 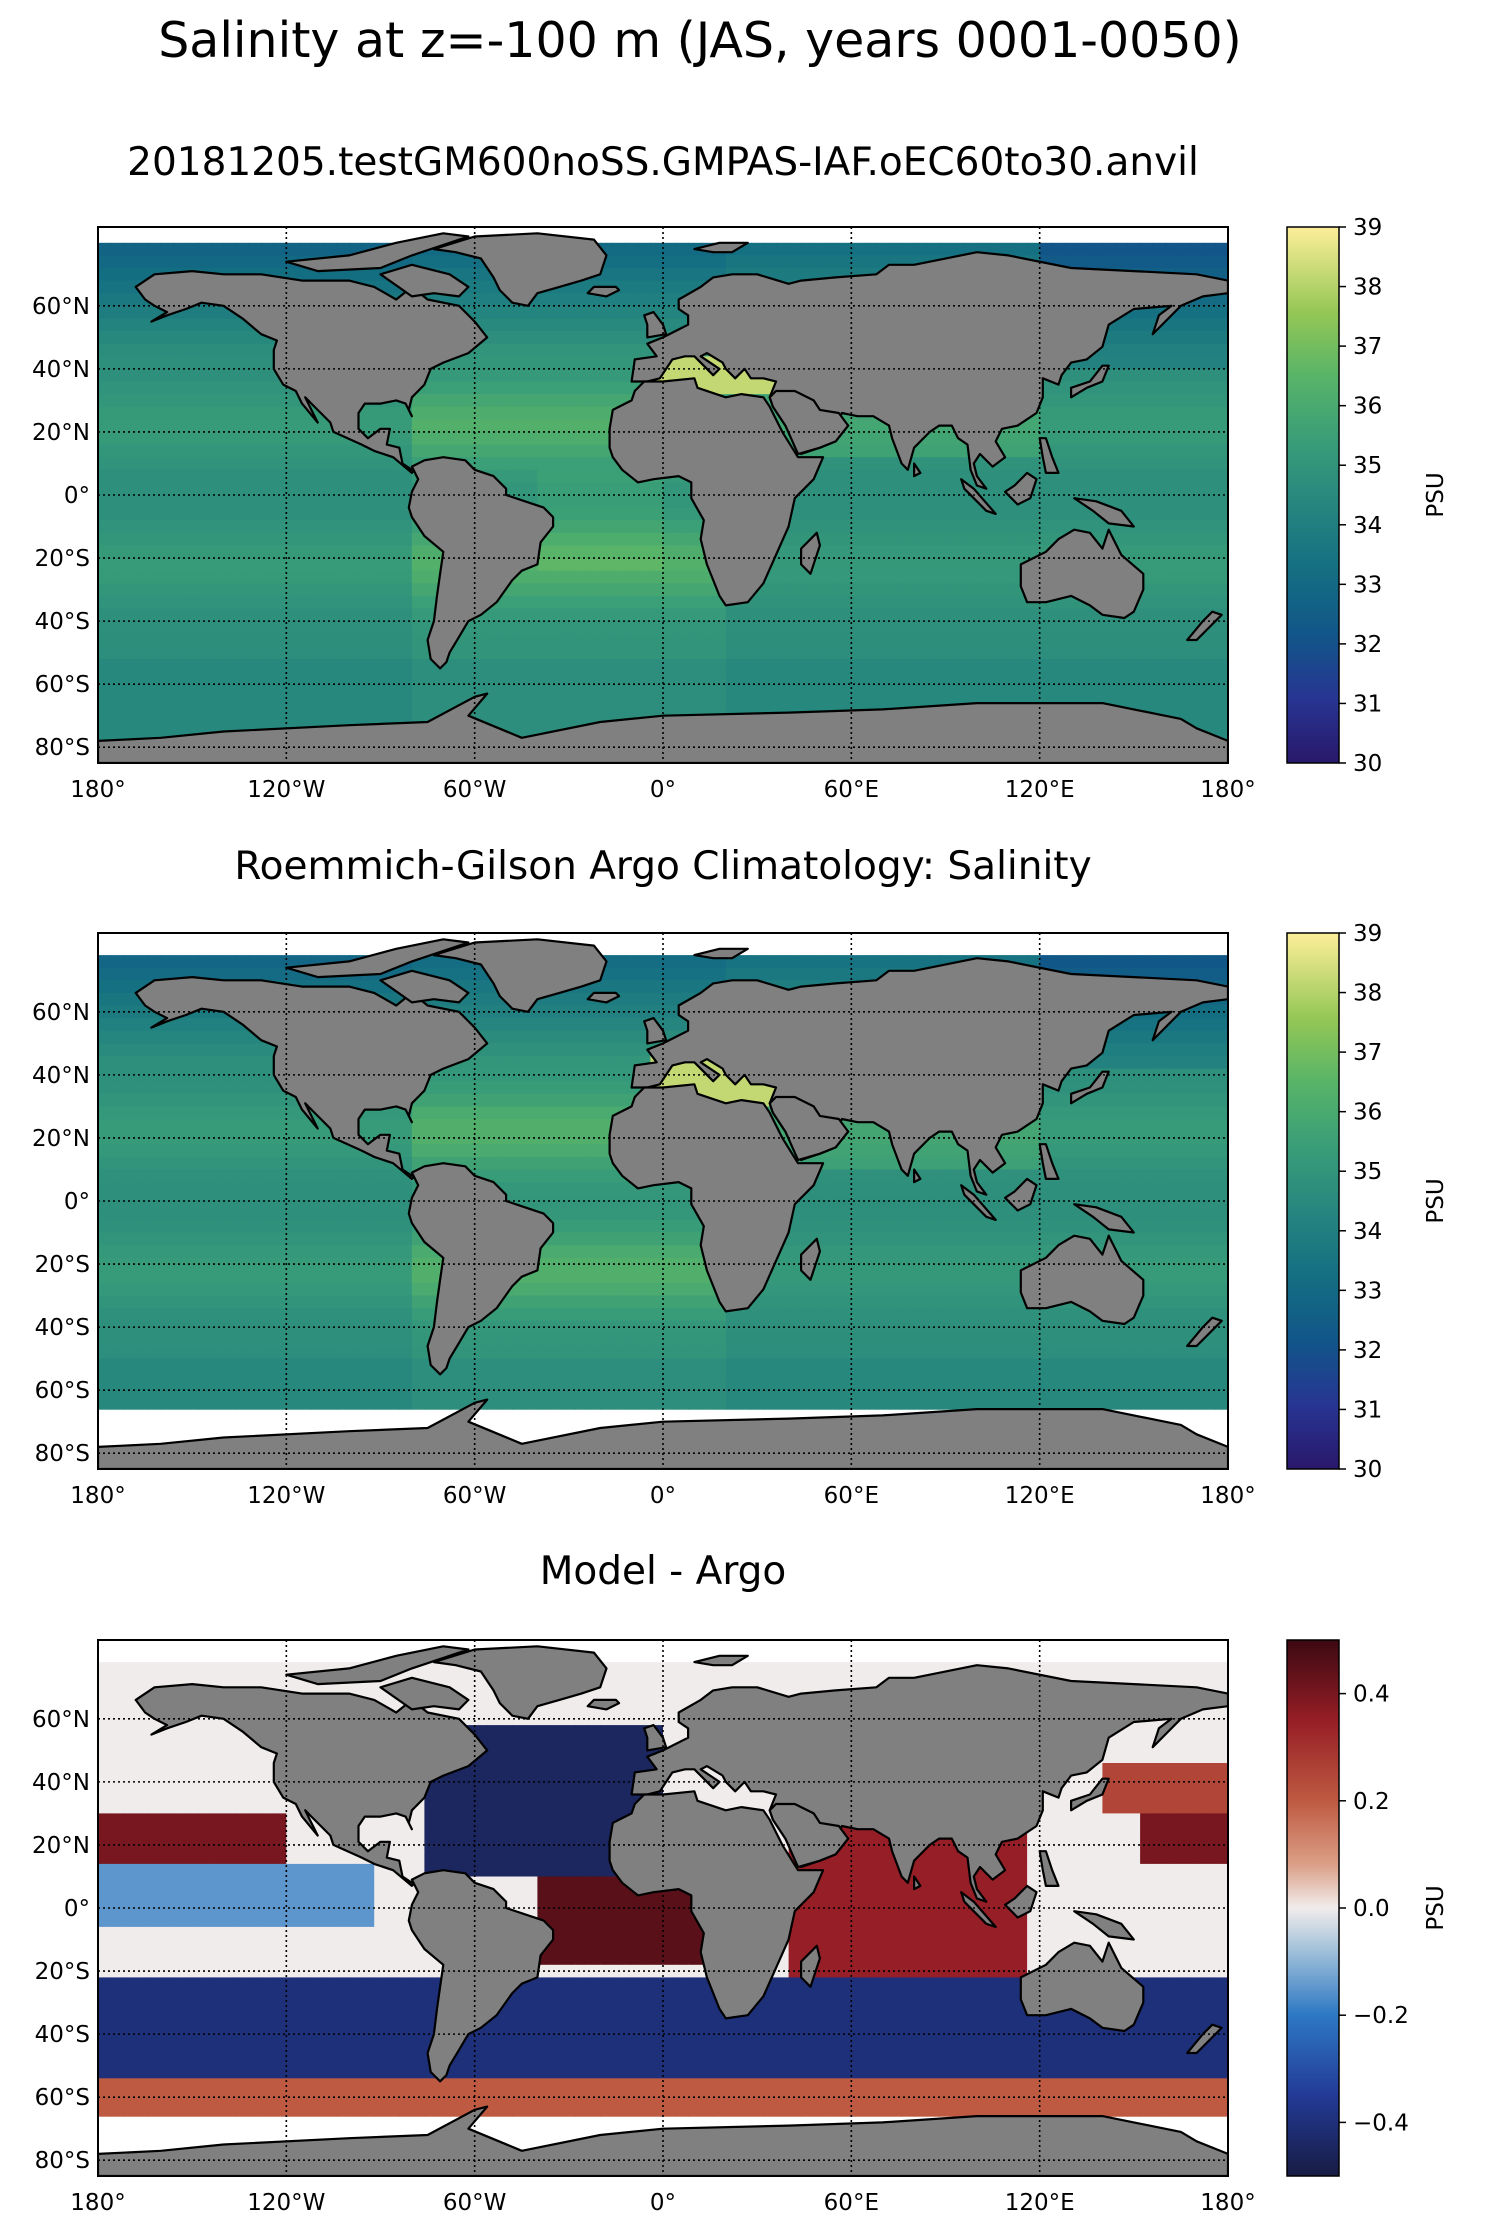 What do you see at coordinates (851, 790) in the screenshot?
I see `lon-tick-label: 60°E` at bounding box center [851, 790].